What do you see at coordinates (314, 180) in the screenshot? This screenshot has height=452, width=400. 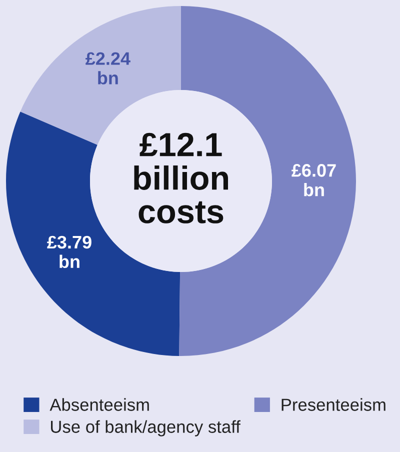 I see `data-label: £6.07 bn` at bounding box center [314, 180].